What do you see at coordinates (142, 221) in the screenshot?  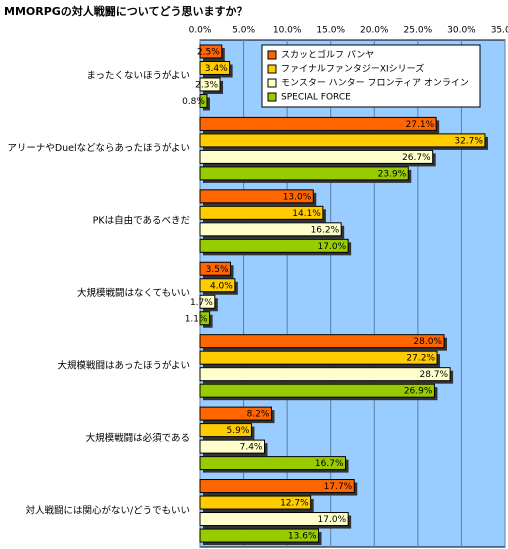 I see `category-label: PKは自由であるべきだ` at bounding box center [142, 221].